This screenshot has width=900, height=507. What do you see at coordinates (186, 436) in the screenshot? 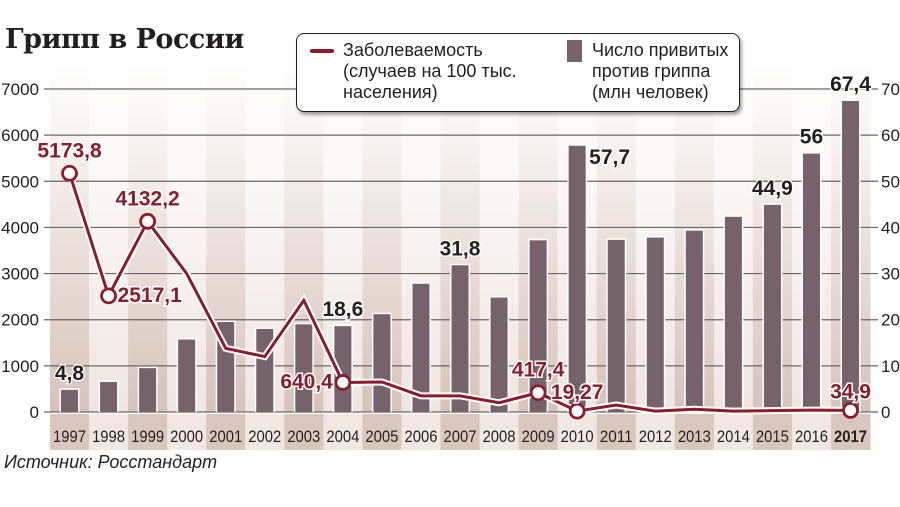
I see `x-tick-label: 2000` at bounding box center [186, 436].